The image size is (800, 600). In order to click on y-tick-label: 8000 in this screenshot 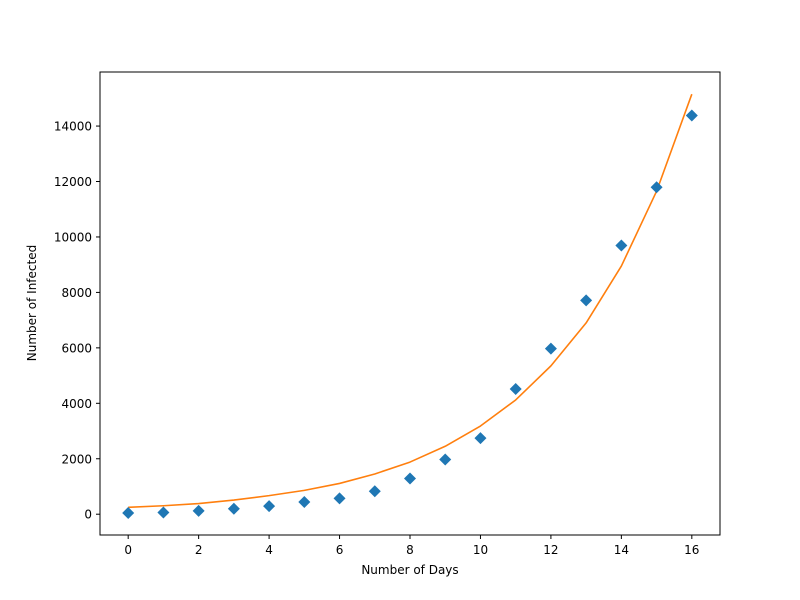, I will do `click(76, 293)`.